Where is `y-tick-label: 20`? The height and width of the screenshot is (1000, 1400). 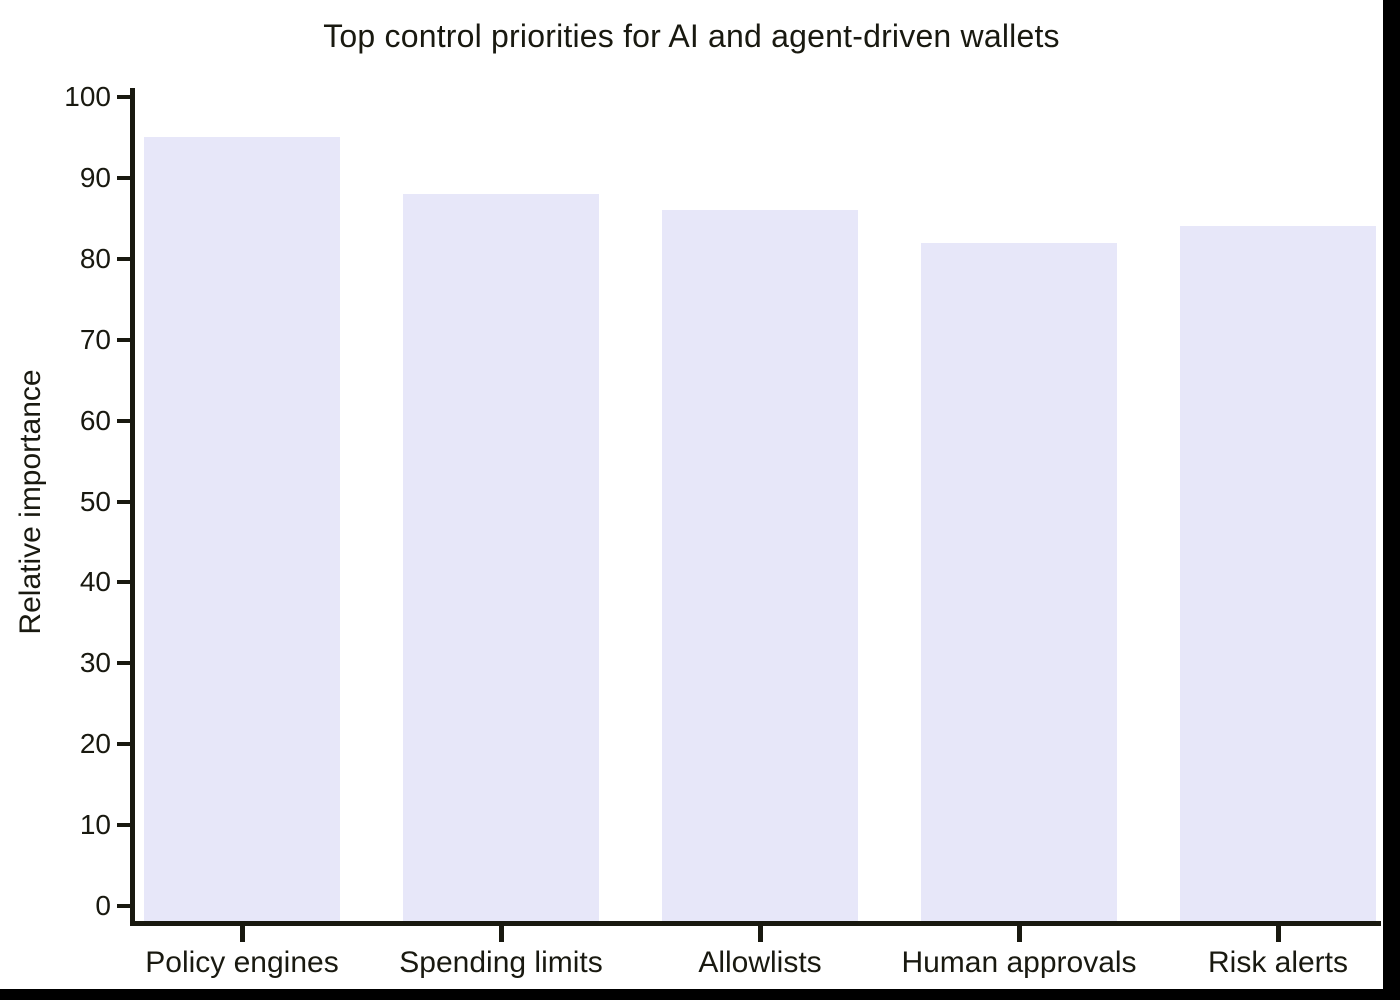
y-tick-label: 20 is located at coordinates (95, 744).